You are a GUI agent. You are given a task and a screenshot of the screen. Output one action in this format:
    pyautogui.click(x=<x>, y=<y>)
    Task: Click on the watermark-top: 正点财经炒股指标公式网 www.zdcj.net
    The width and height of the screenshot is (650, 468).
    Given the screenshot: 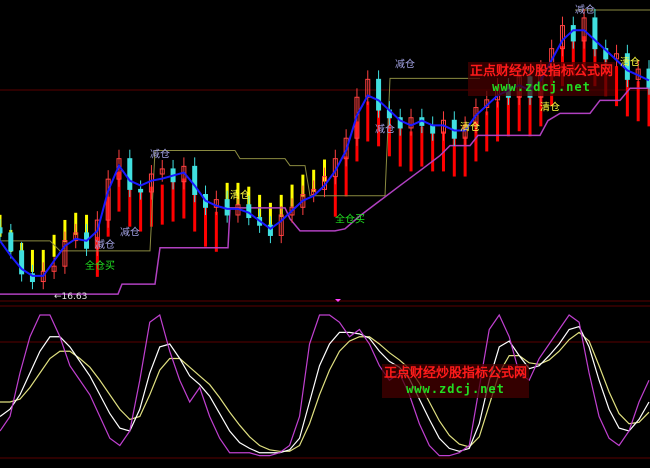 What is the action you would take?
    pyautogui.click(x=542, y=79)
    